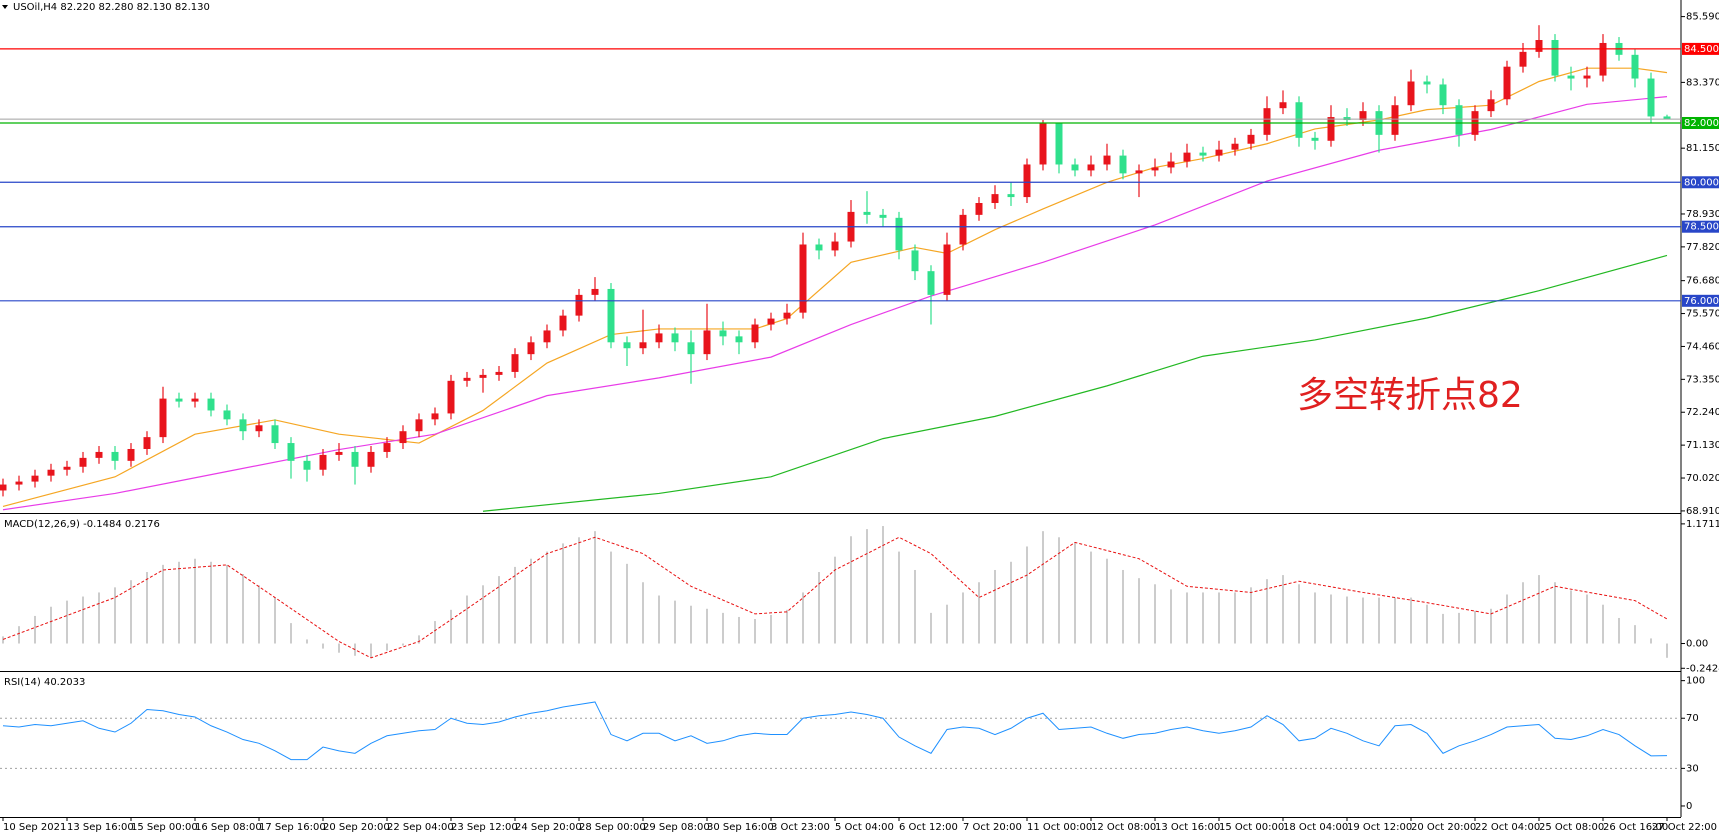 Image resolution: width=1719 pixels, height=835 pixels. Describe the element at coordinates (1702, 668) in the screenshot. I see `y-tick-label: -0.2424` at that location.